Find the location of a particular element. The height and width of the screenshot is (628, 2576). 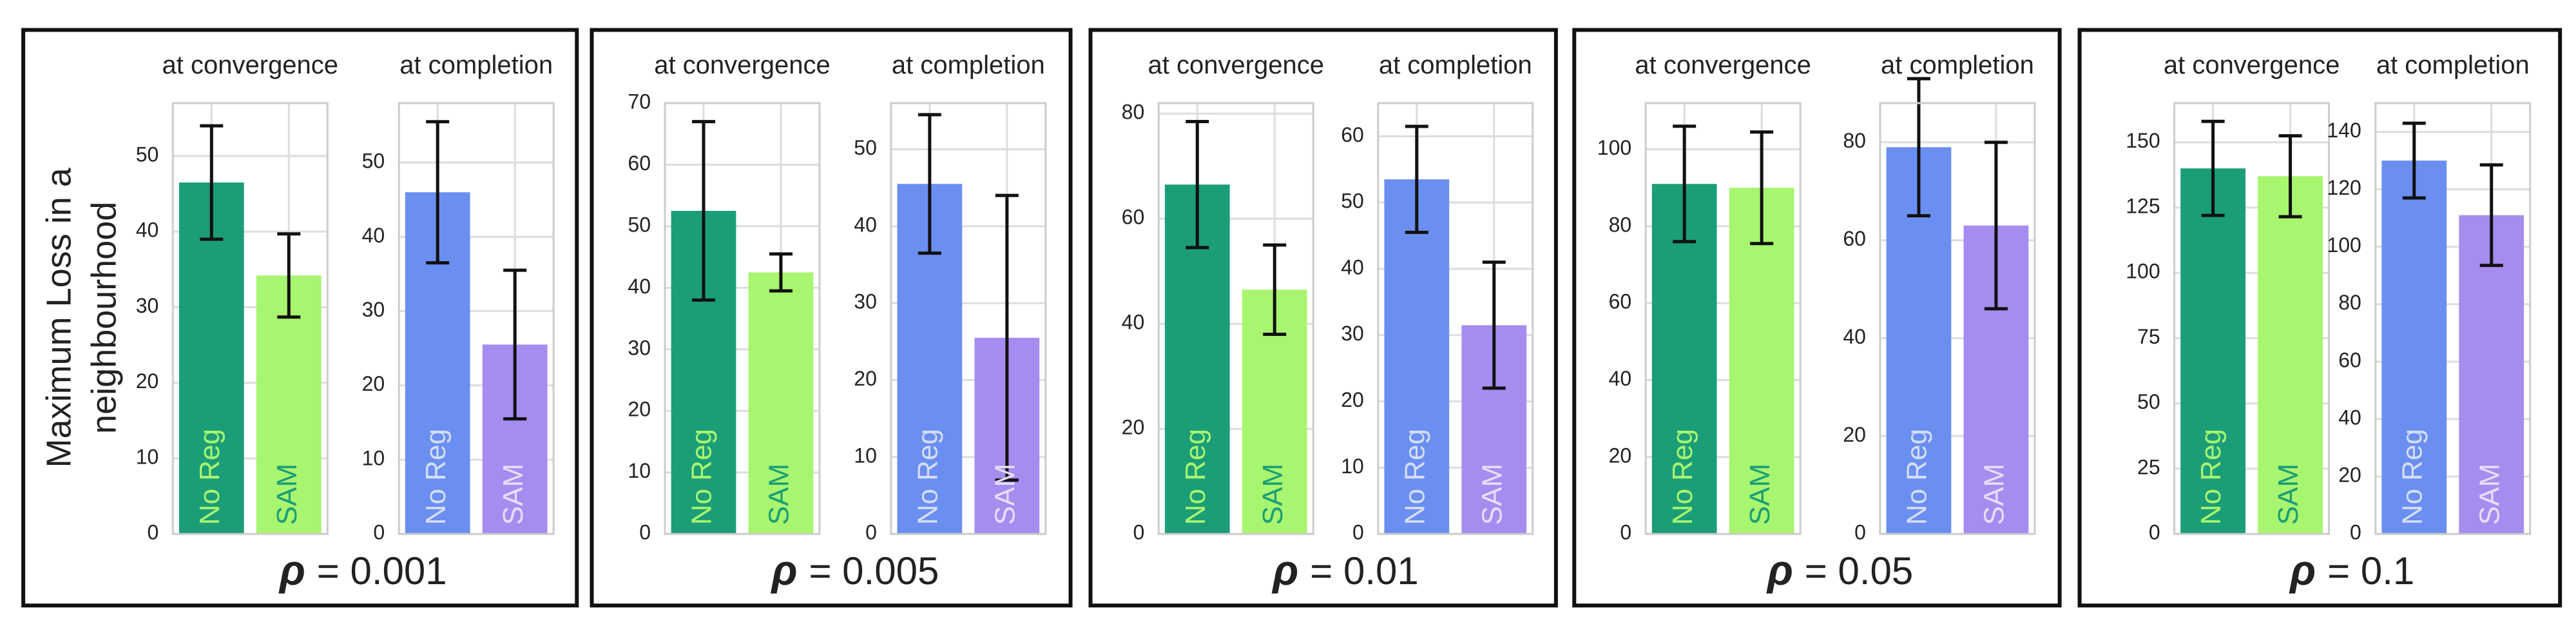

rho-value: = 0.01 is located at coordinates (1365, 571).